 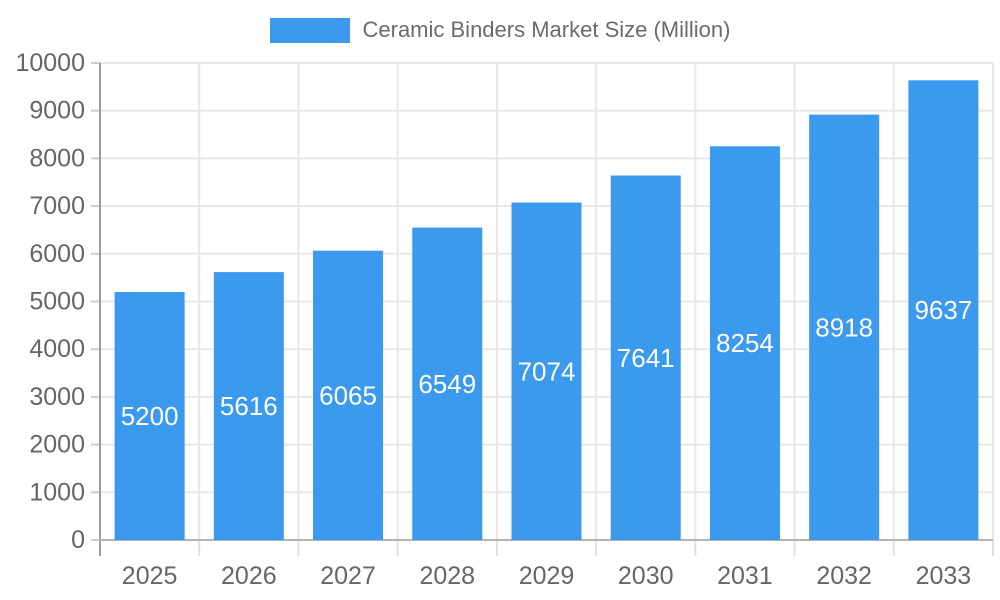 I want to click on bar-2028, so click(x=447, y=383).